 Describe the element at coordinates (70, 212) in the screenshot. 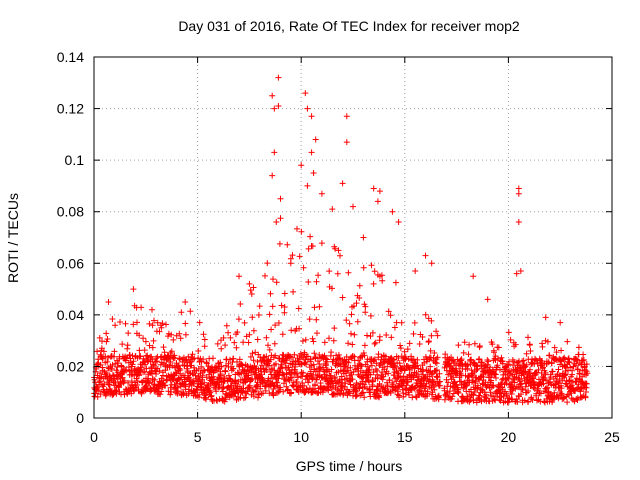

I see `y-tick-label: 0.08` at that location.